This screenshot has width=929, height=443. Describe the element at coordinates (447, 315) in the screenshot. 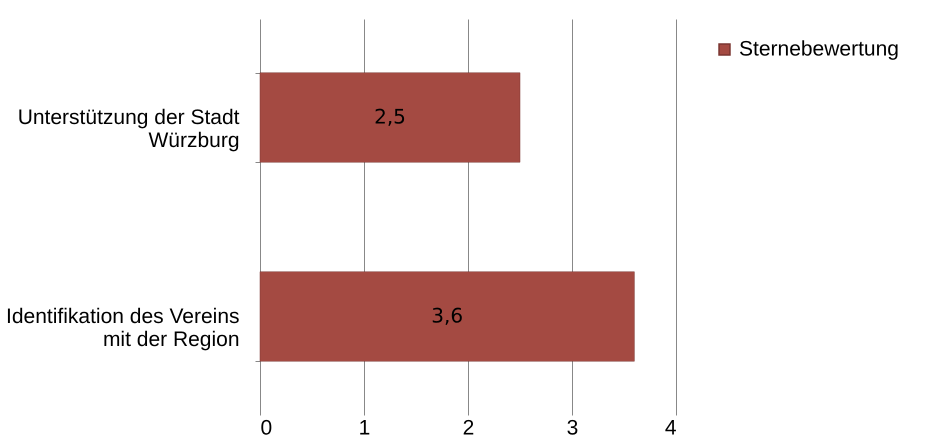

I see `data-label: 3,6` at that location.